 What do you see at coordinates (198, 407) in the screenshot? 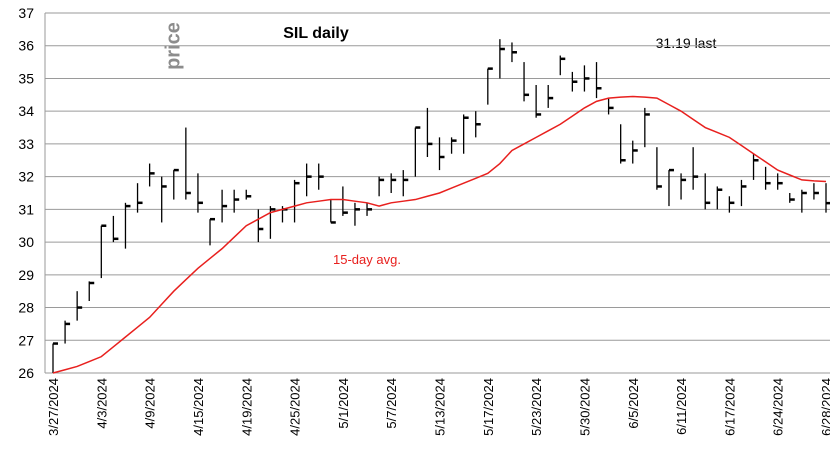
I see `x-tick-label: 4/15/2024` at bounding box center [198, 407].